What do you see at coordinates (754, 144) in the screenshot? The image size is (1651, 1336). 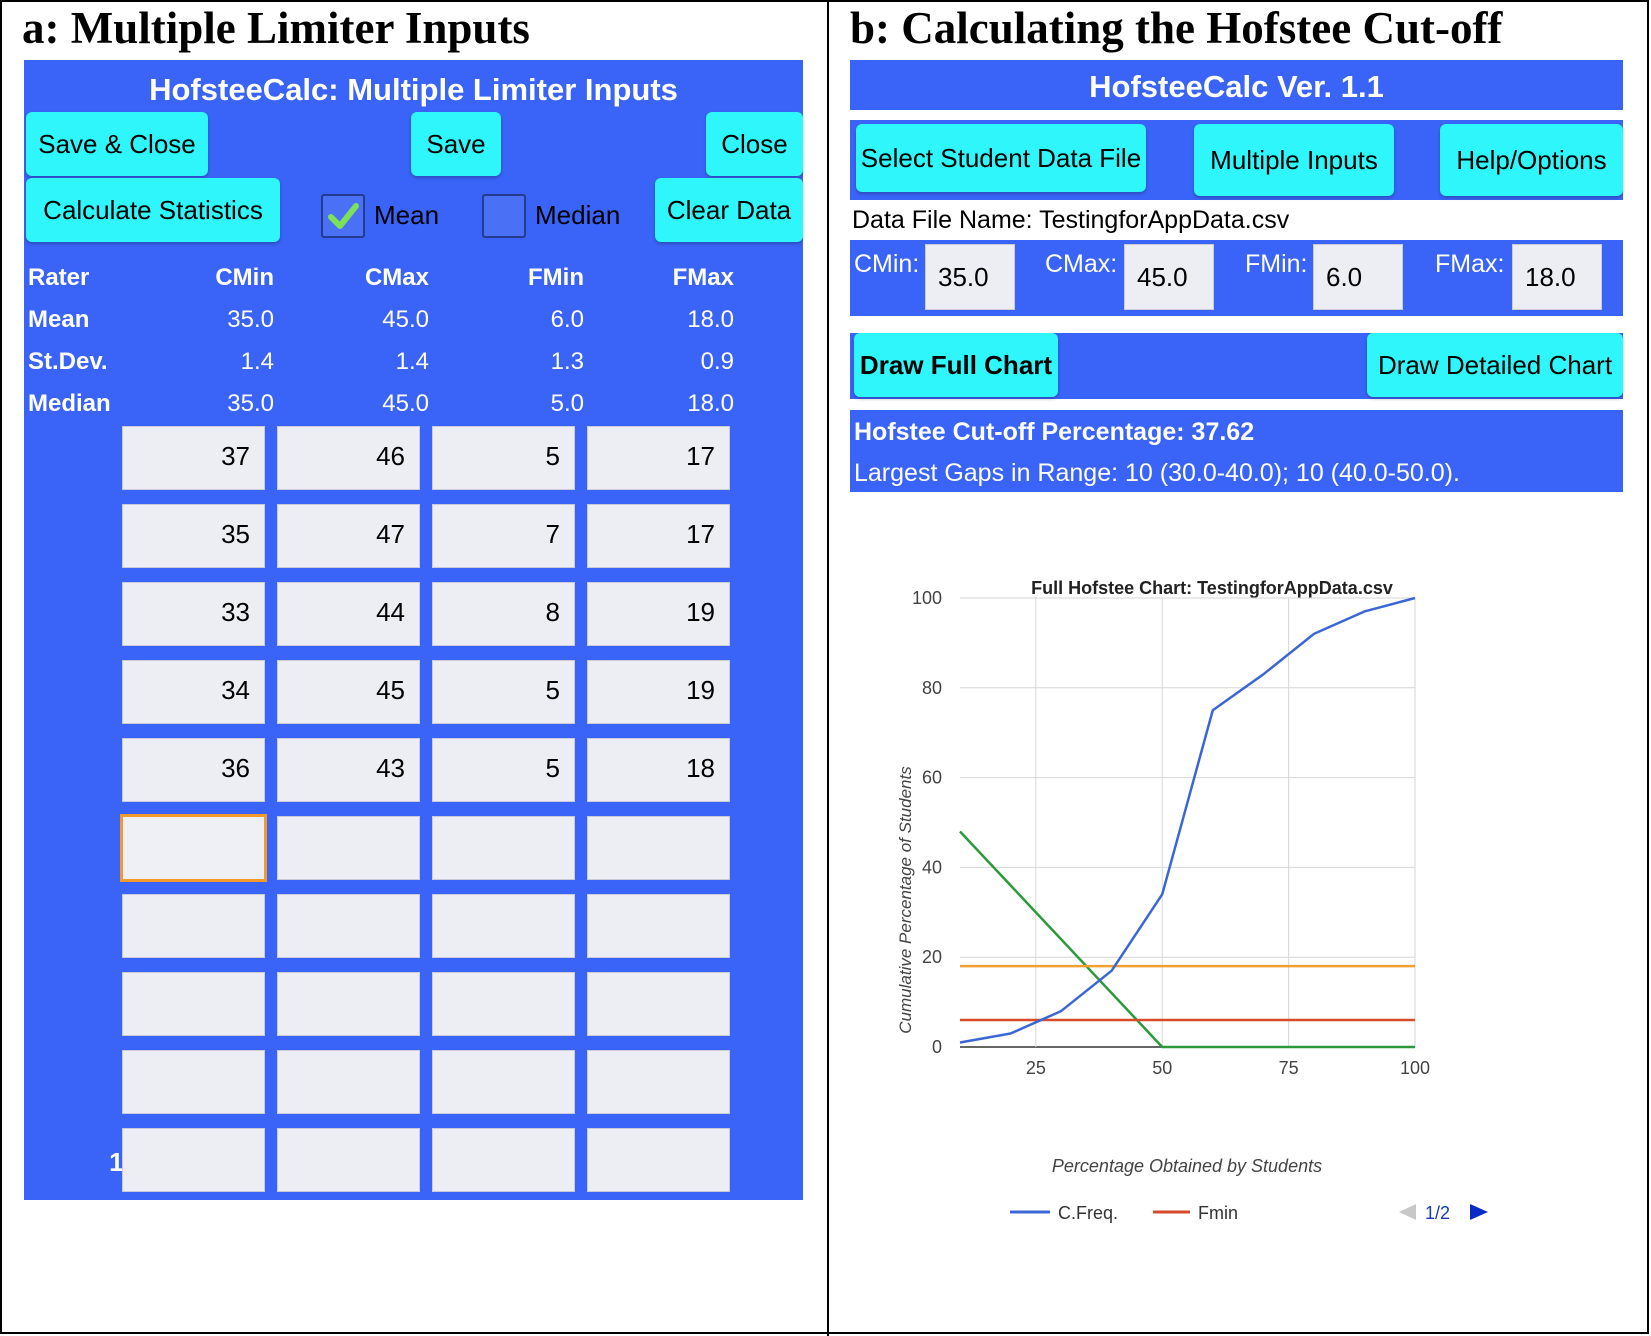 I see `close-button: Close` at bounding box center [754, 144].